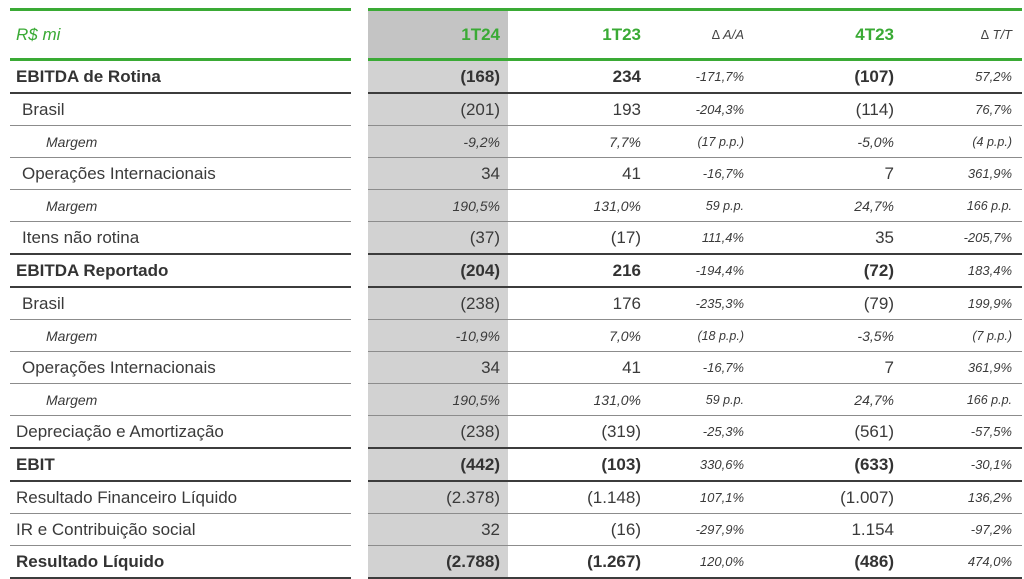 This screenshot has width=1024, height=579. What do you see at coordinates (438, 76) in the screenshot?
I see `value-1t24: (168)` at bounding box center [438, 76].